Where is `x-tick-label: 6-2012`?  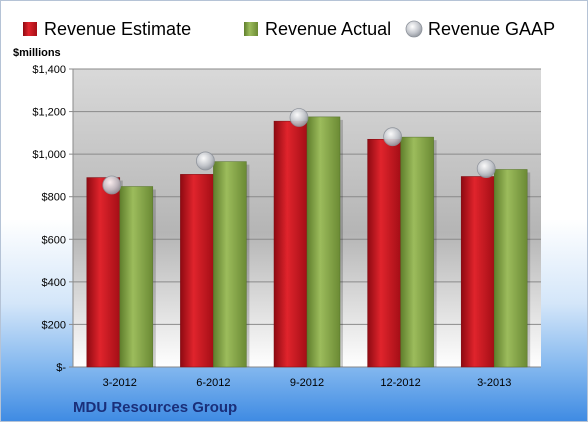 x-tick-label: 6-2012 is located at coordinates (213, 383).